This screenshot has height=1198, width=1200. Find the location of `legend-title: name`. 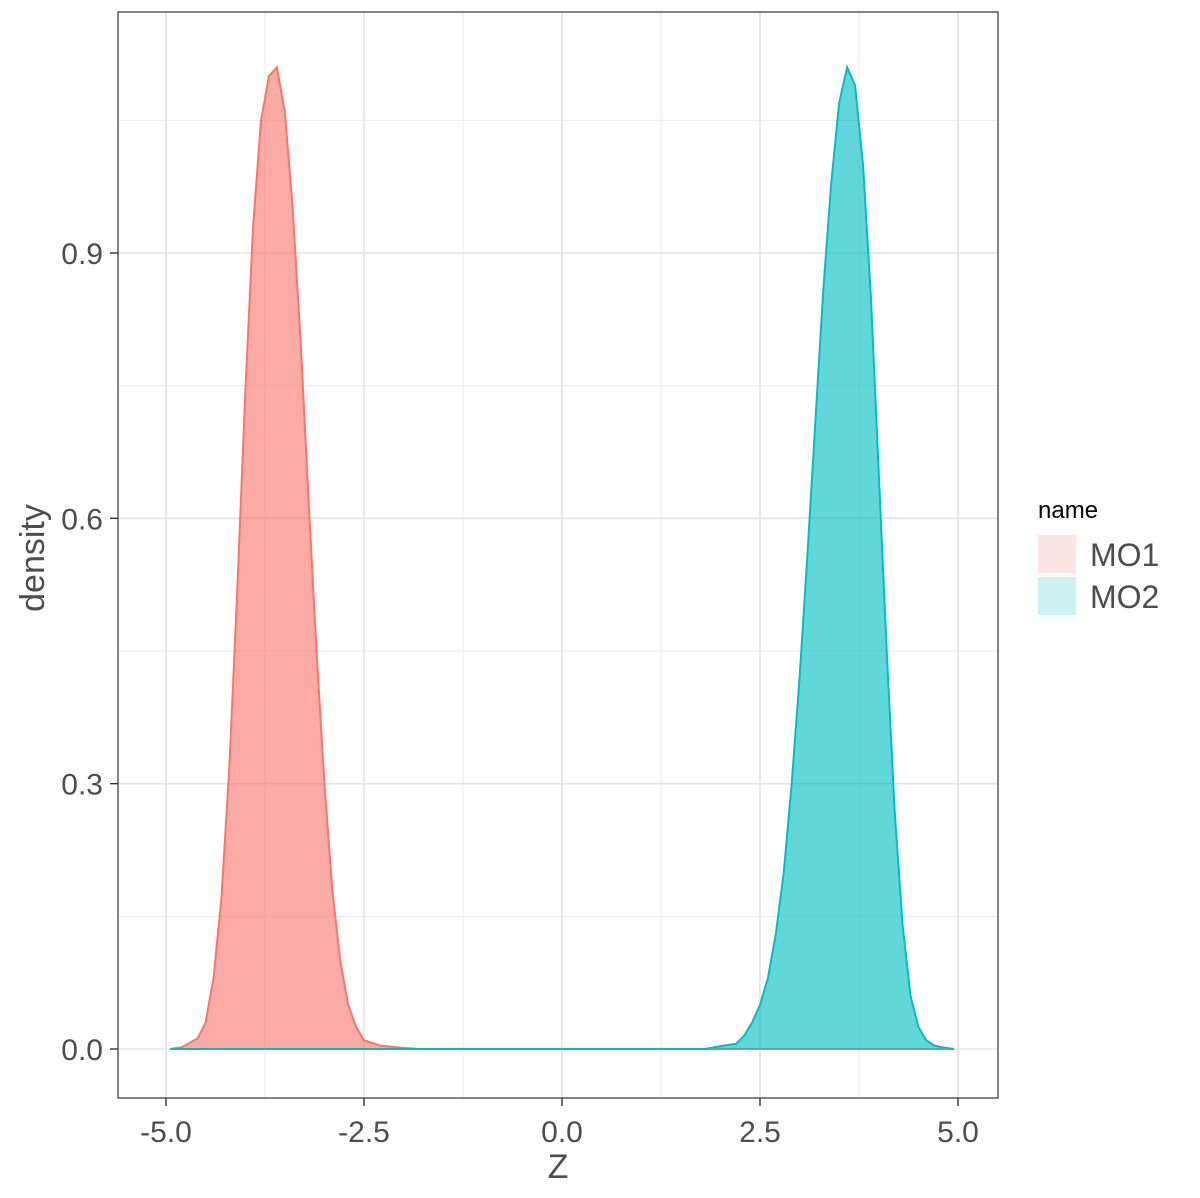

legend-title: name is located at coordinates (1068, 510).